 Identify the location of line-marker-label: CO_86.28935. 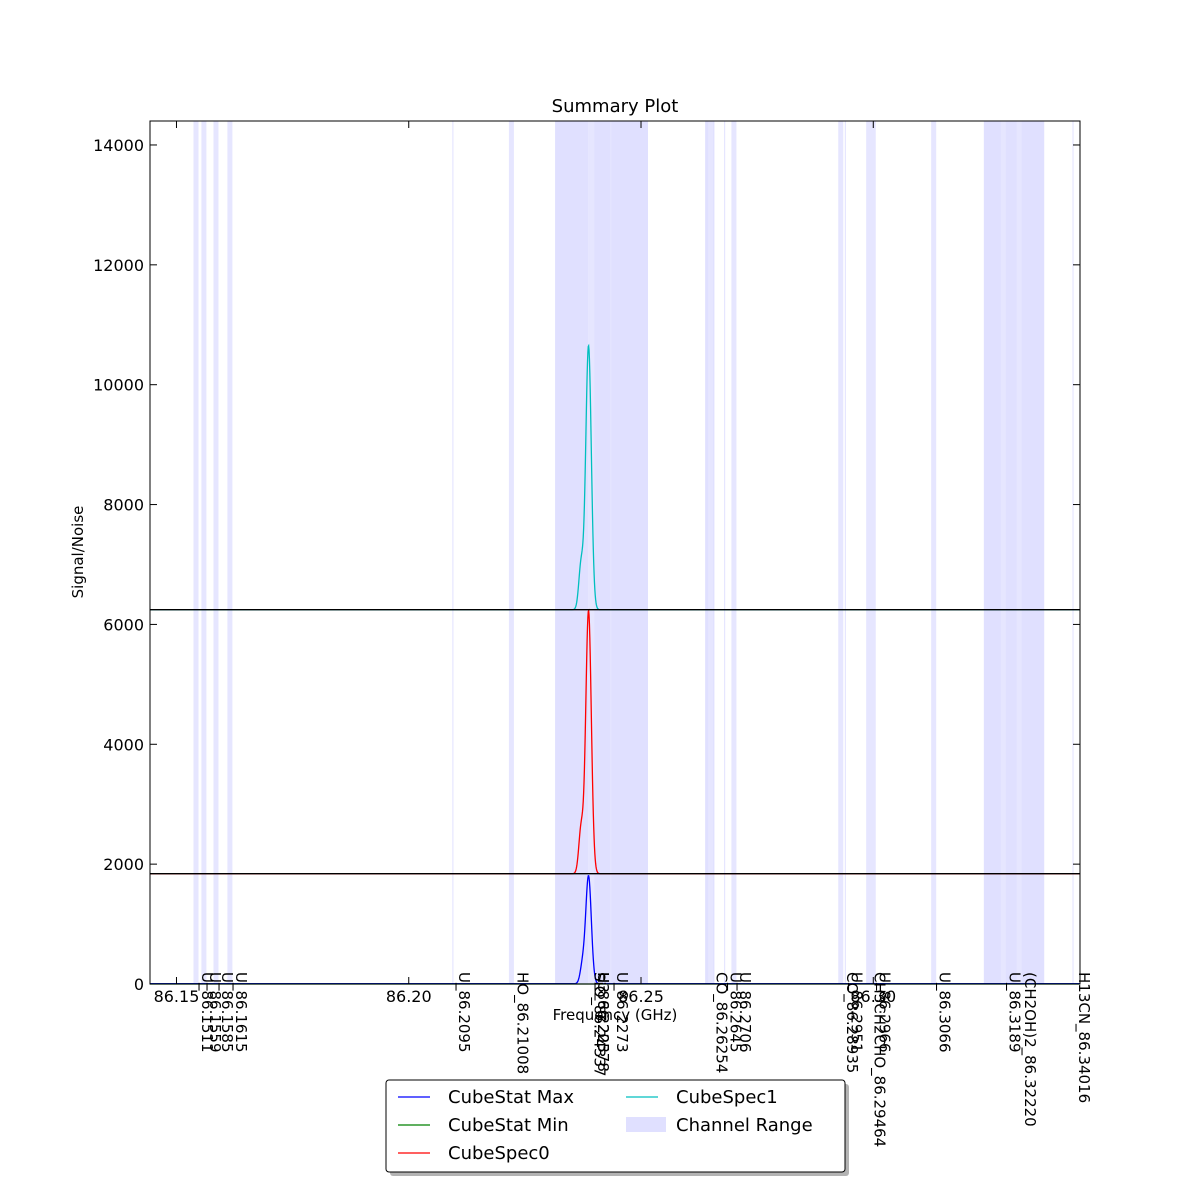
(851, 1022).